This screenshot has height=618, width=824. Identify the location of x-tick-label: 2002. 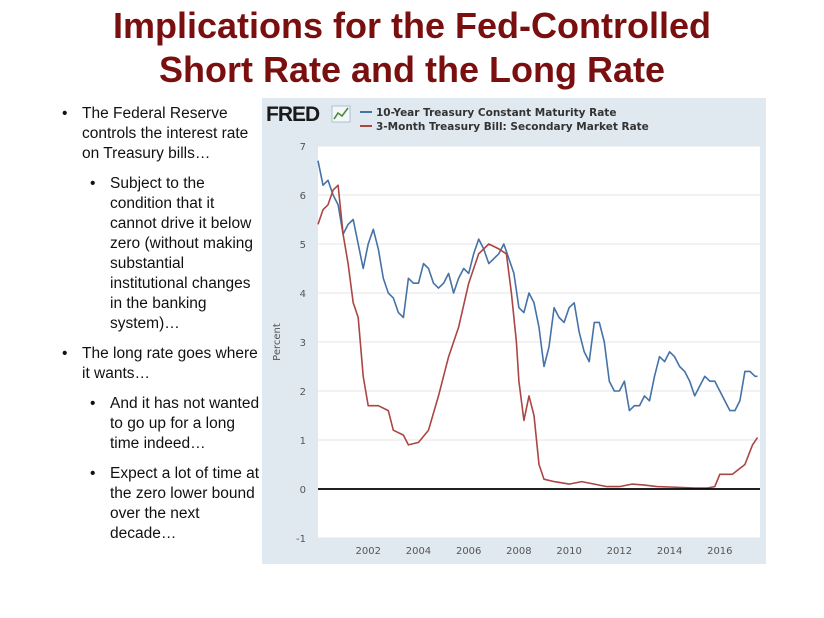
(368, 551).